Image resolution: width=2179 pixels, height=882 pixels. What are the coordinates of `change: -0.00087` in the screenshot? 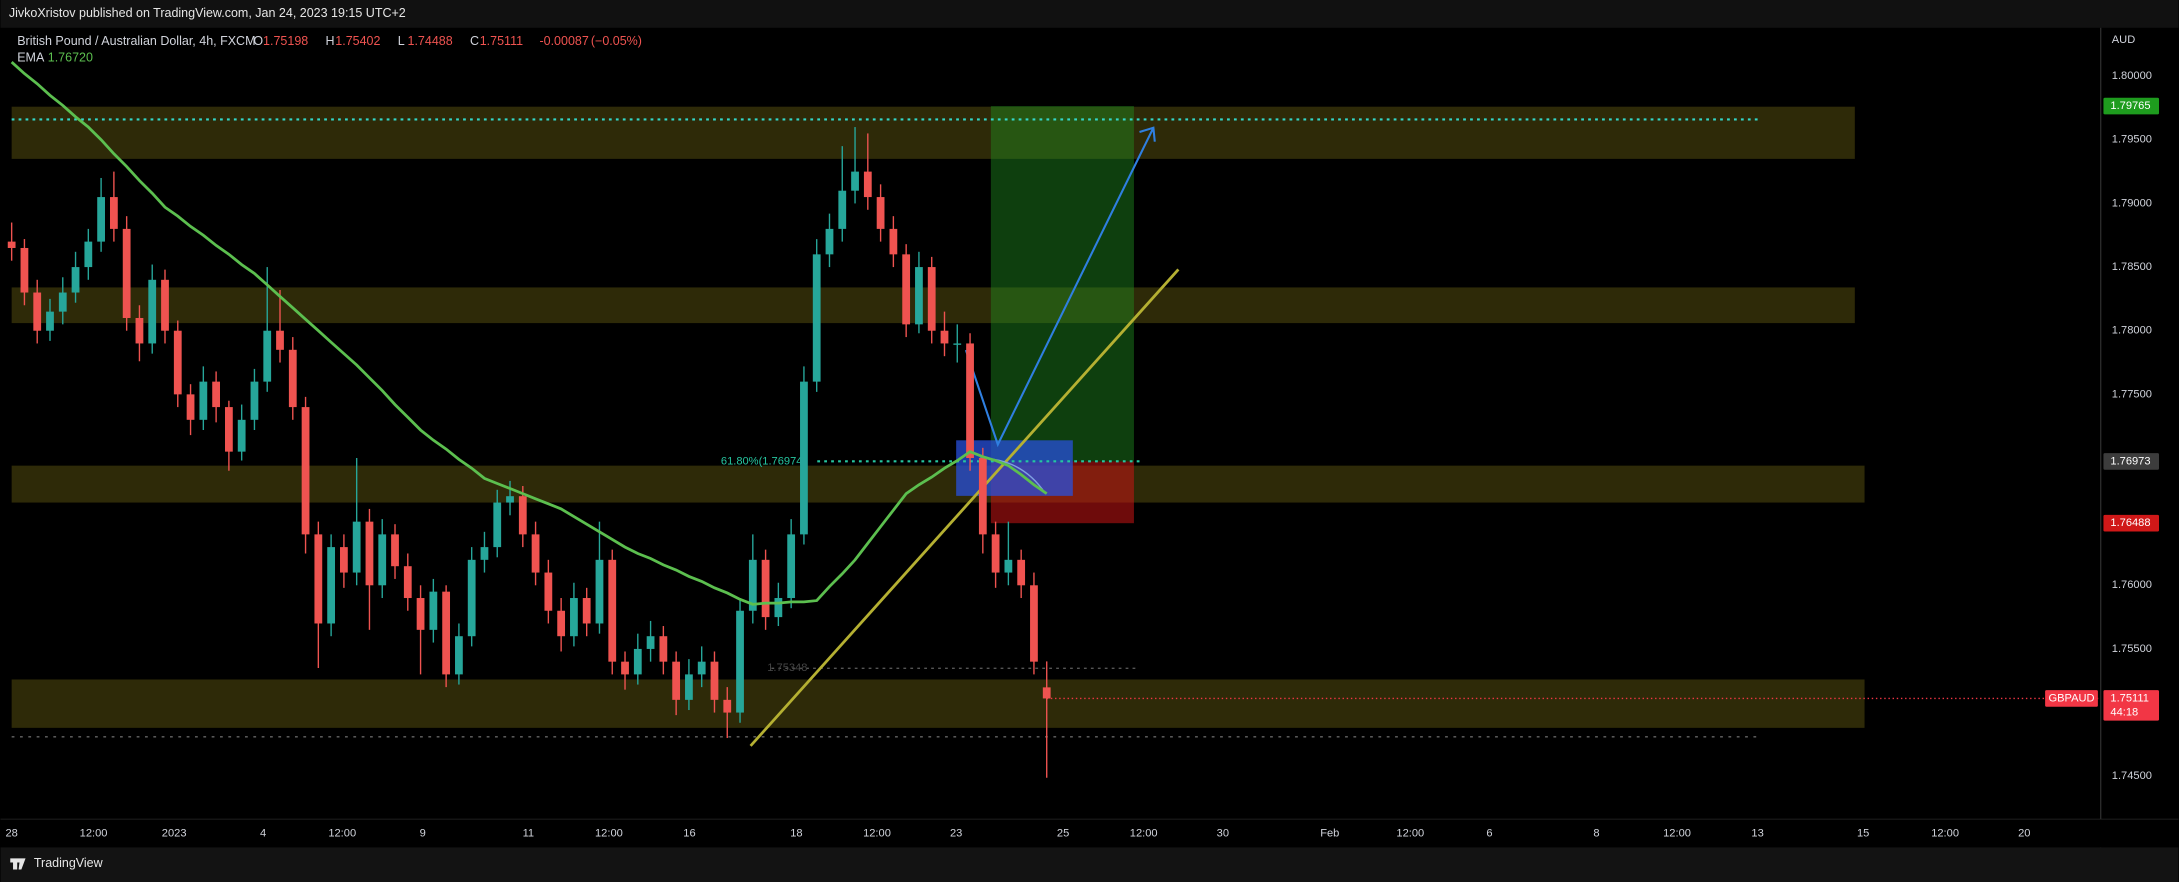 It's located at (563, 41).